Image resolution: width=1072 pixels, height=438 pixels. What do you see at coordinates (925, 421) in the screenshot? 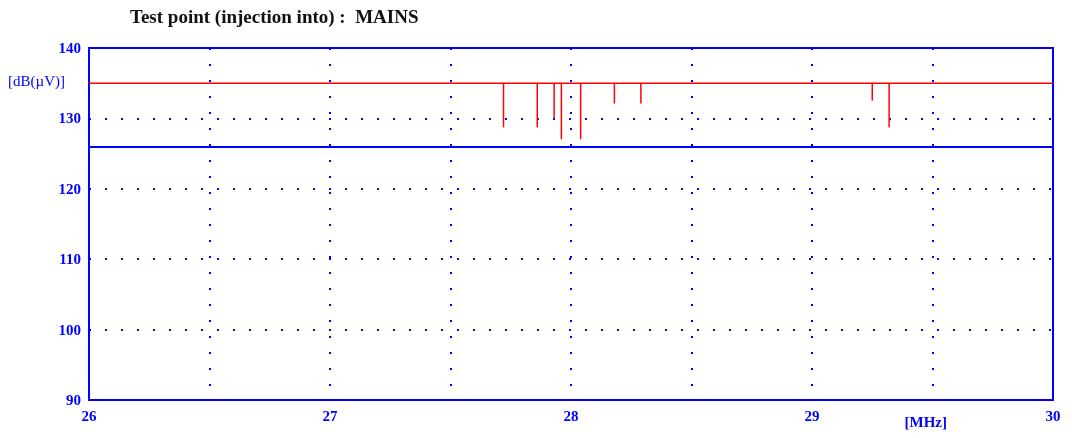
I see `x-axis-title: [MHz]` at bounding box center [925, 421].